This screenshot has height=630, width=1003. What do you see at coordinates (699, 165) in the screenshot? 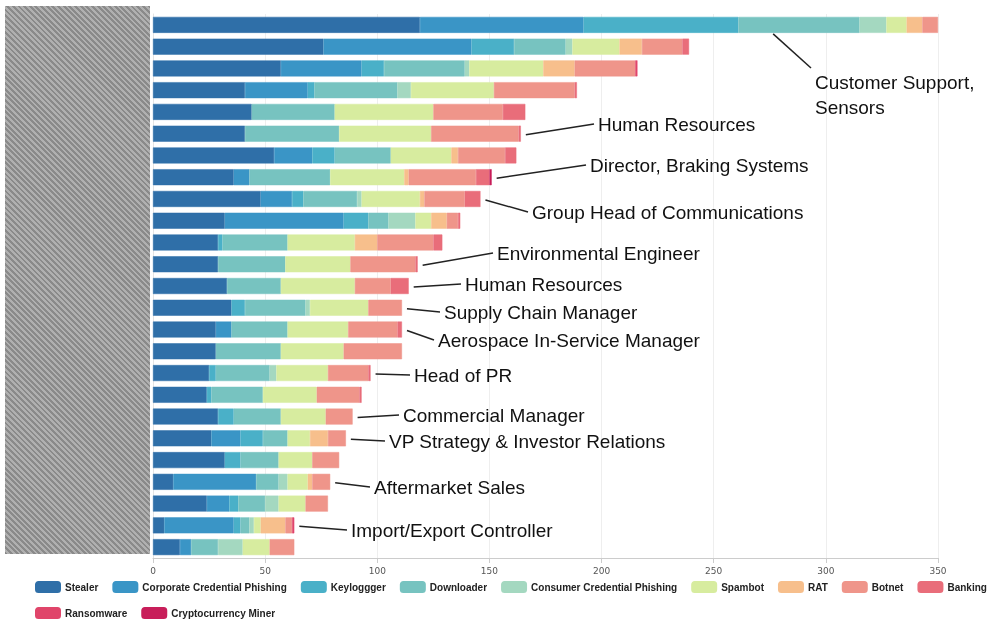
I see `annotation: Director, Braking Systems` at bounding box center [699, 165].